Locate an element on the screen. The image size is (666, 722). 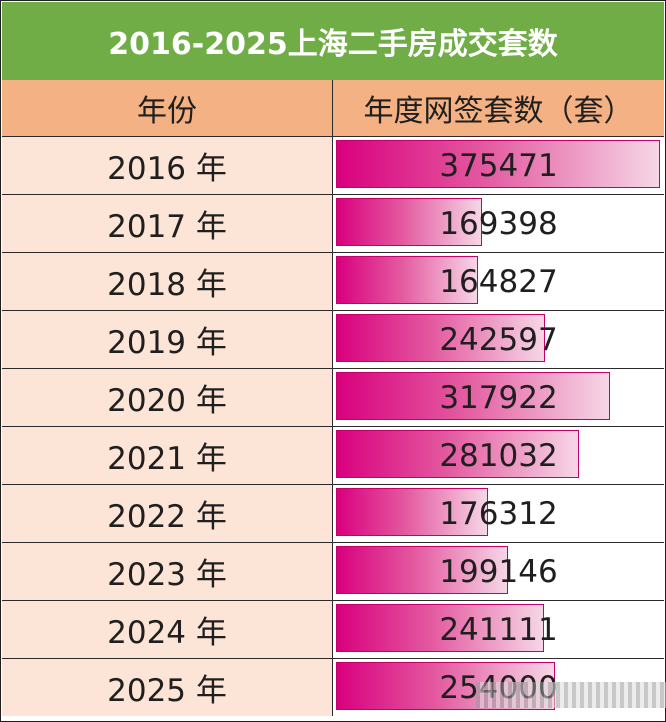
table-title: 2016-2025上海二手房成交套数 is located at coordinates (333, 41).